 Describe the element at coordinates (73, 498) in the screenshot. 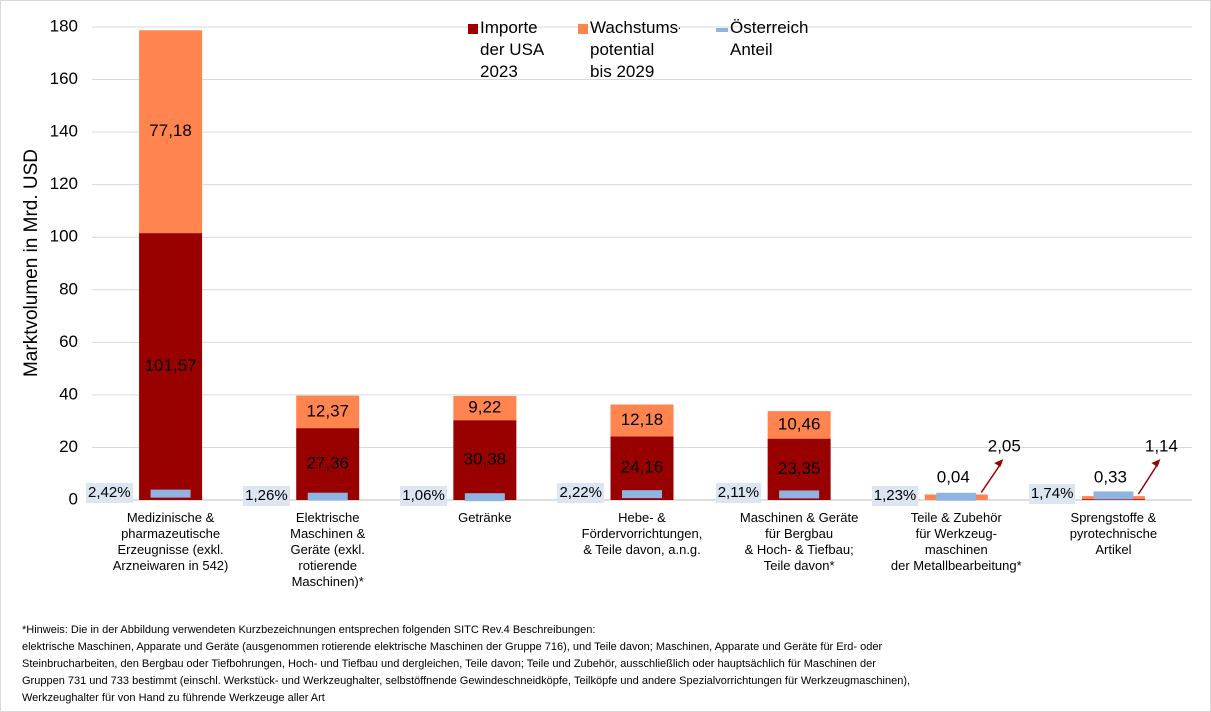

I see `y-tick-label: 0` at that location.